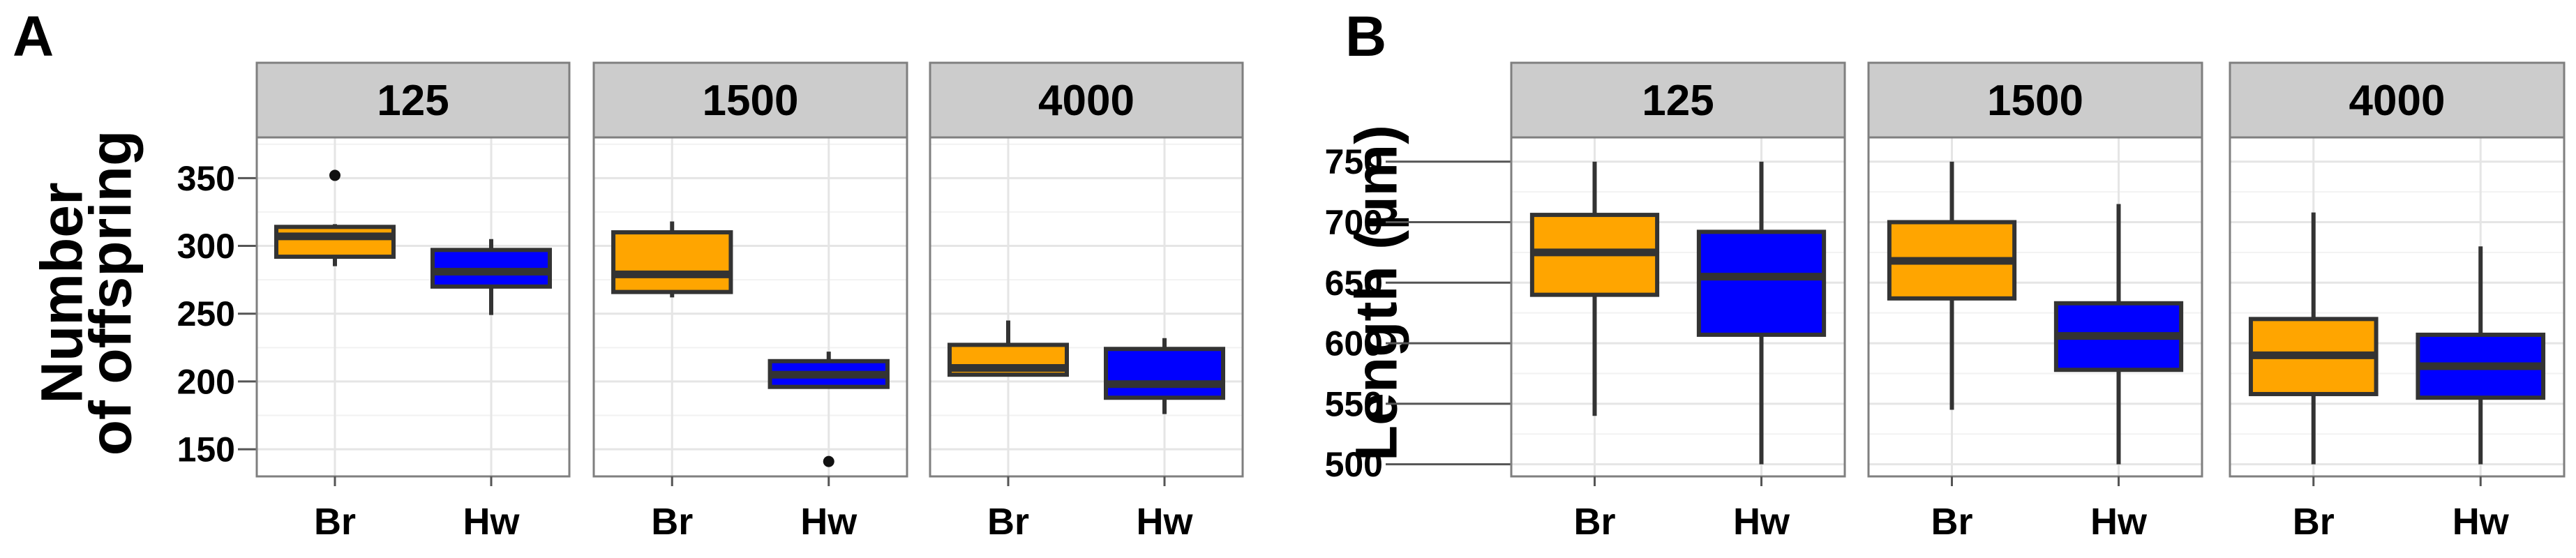 This screenshot has width=2576, height=558. What do you see at coordinates (206, 381) in the screenshot?
I see `y-tick-label: 200` at bounding box center [206, 381].